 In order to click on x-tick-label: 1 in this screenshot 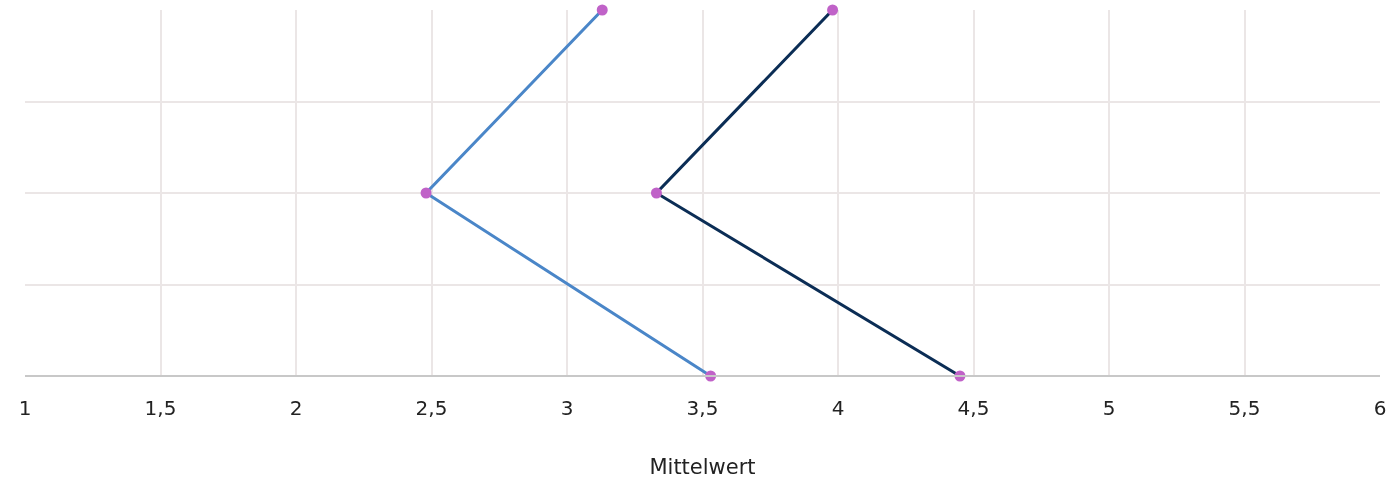, I will do `click(25, 408)`.